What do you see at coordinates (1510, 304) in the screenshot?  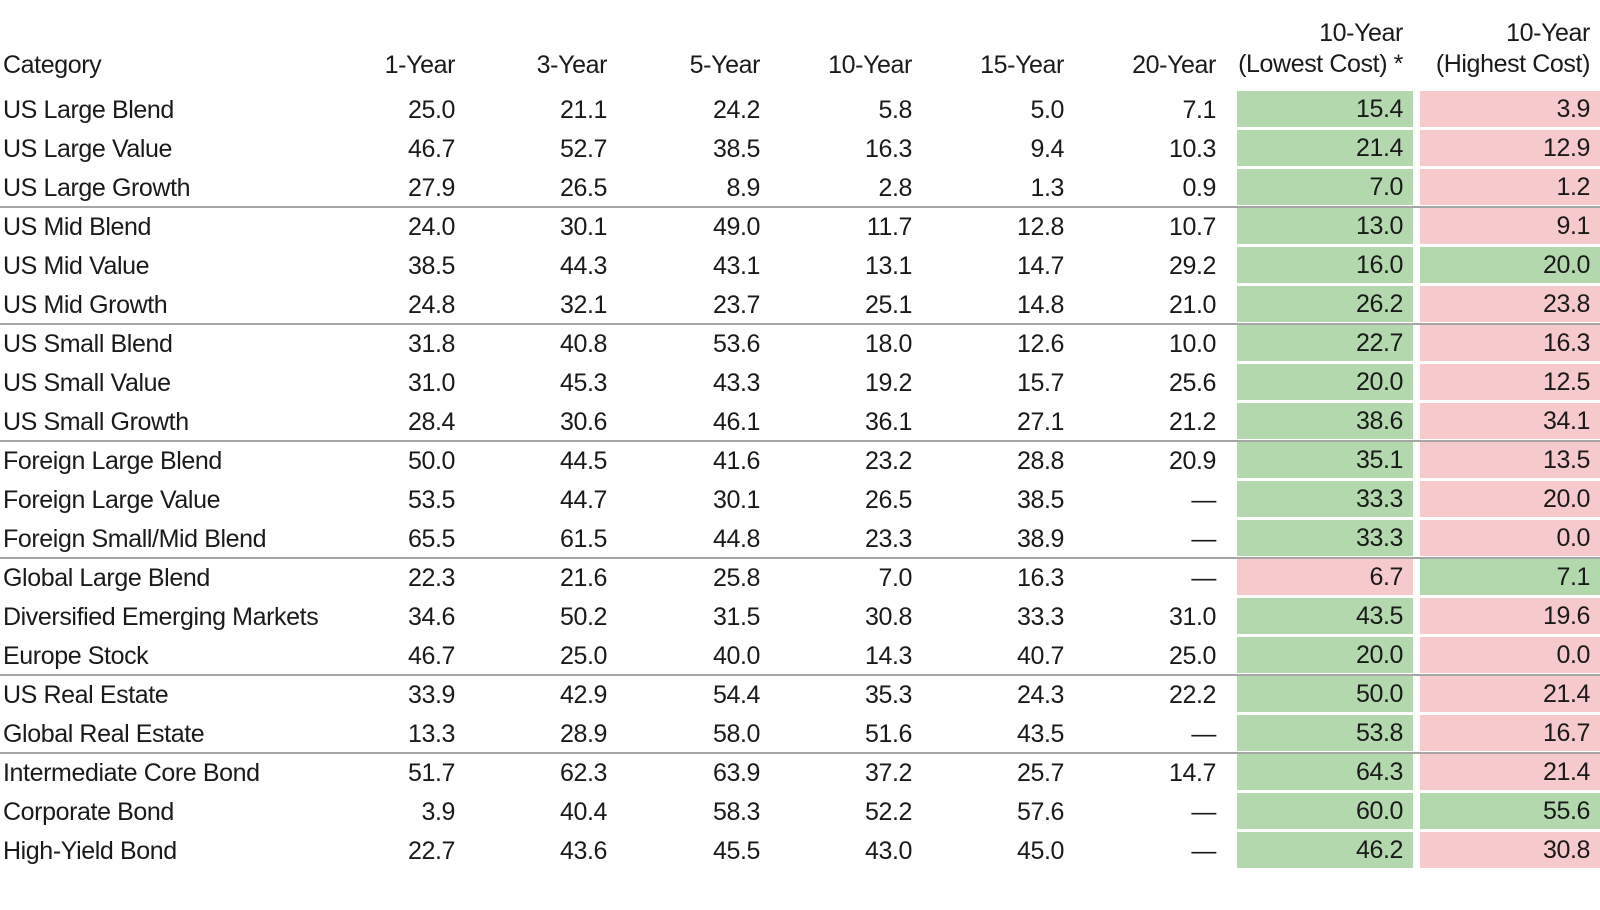 I see `highest-cost-cell: 23.8` at bounding box center [1510, 304].